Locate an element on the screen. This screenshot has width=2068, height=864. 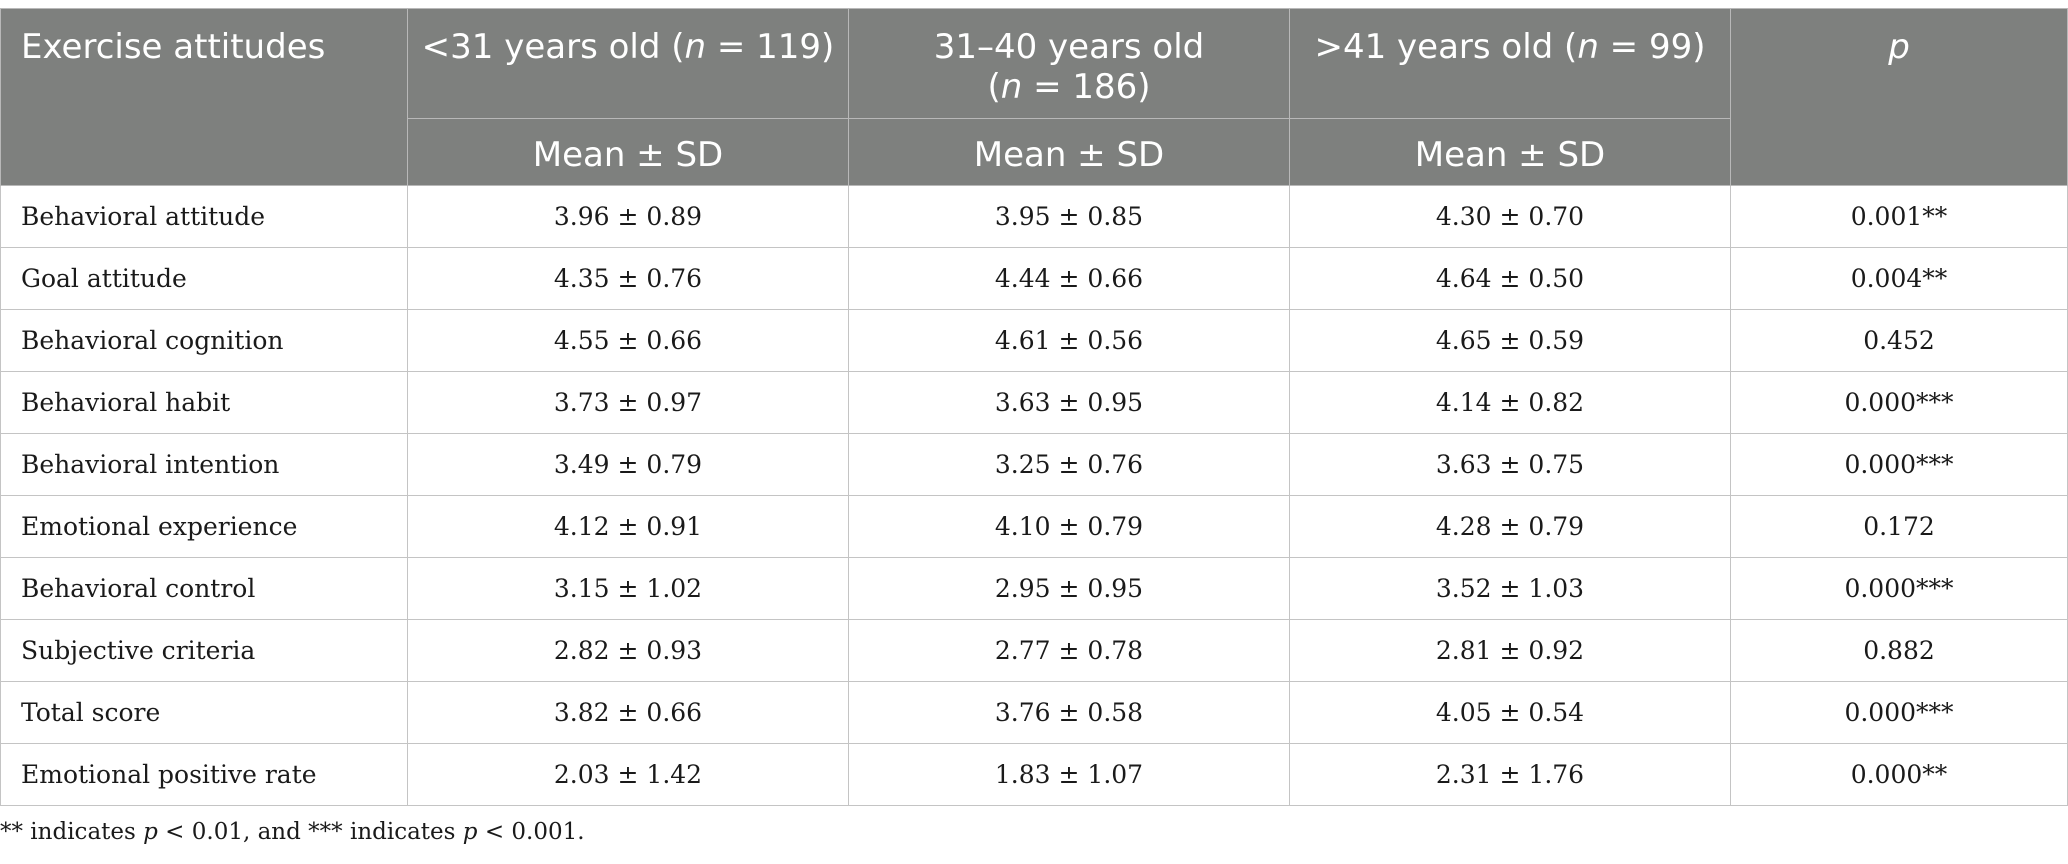
cell-over-41: 2.31 ± 1.76 is located at coordinates (1510, 774).